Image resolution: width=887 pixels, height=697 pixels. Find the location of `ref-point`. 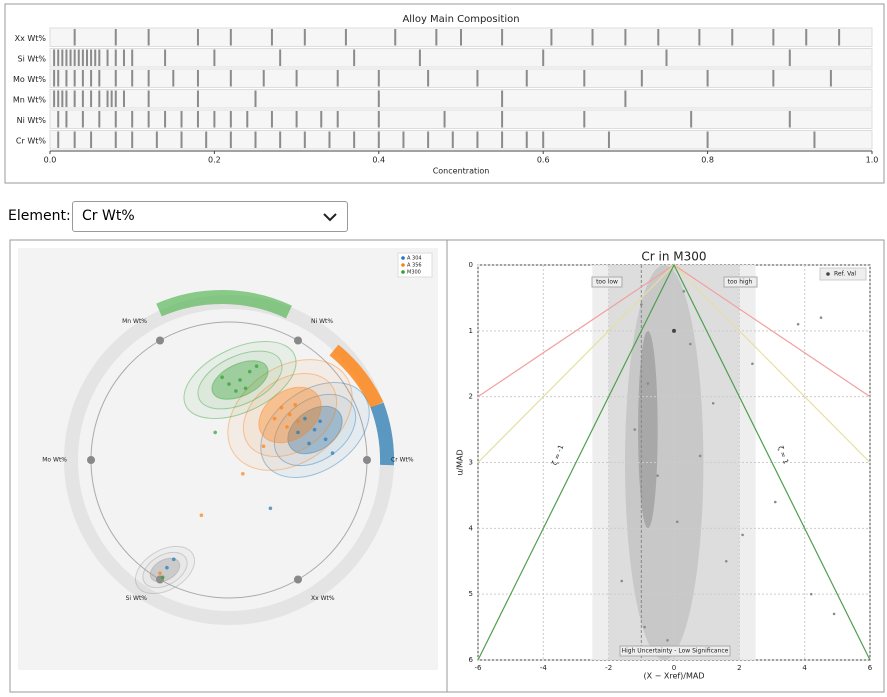

ref-point is located at coordinates (674, 330).